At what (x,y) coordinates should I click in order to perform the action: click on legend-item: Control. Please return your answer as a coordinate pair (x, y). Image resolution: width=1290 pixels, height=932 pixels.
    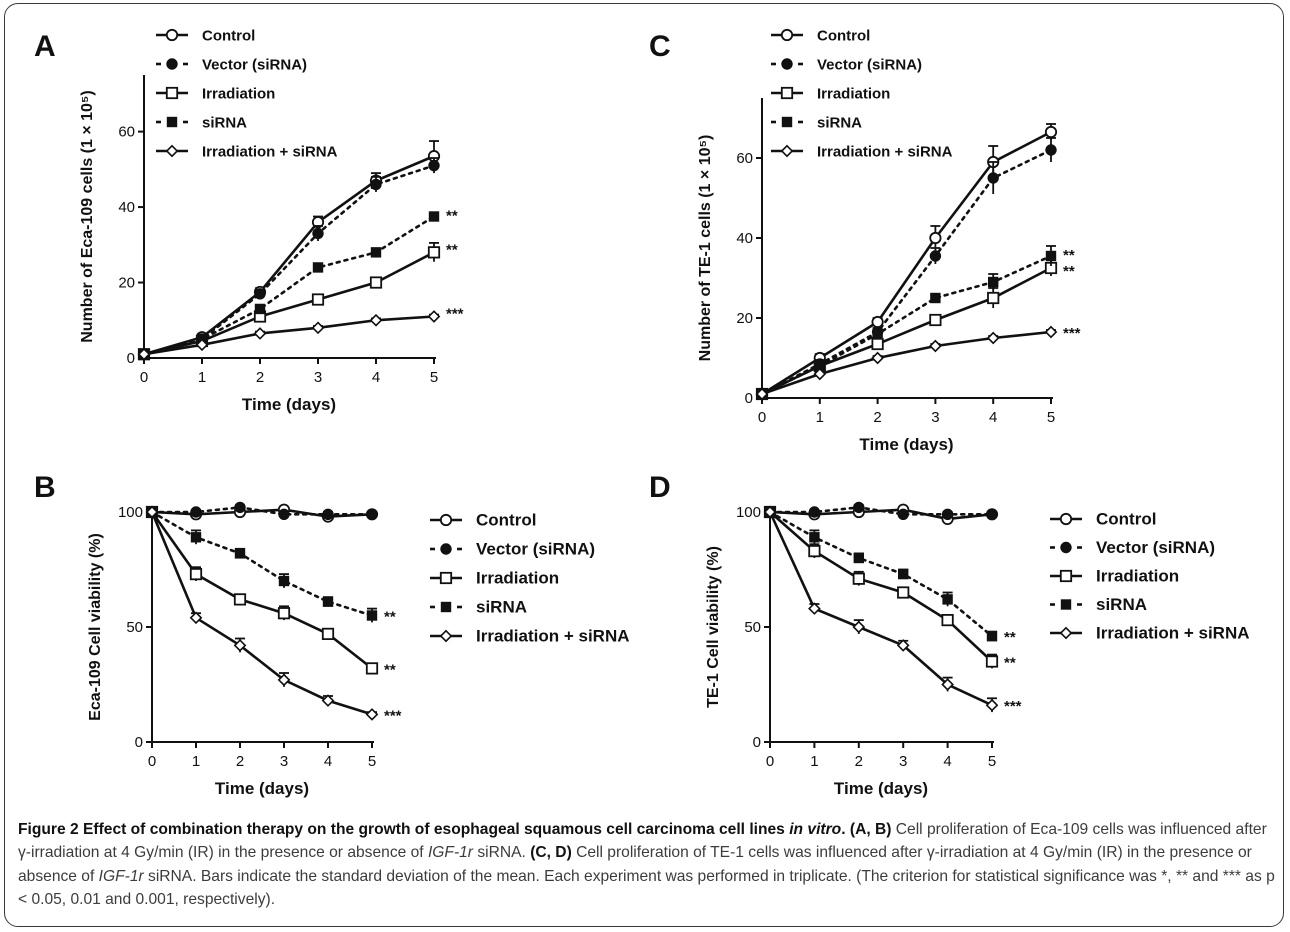
    Looking at the image, I should click on (1103, 519).